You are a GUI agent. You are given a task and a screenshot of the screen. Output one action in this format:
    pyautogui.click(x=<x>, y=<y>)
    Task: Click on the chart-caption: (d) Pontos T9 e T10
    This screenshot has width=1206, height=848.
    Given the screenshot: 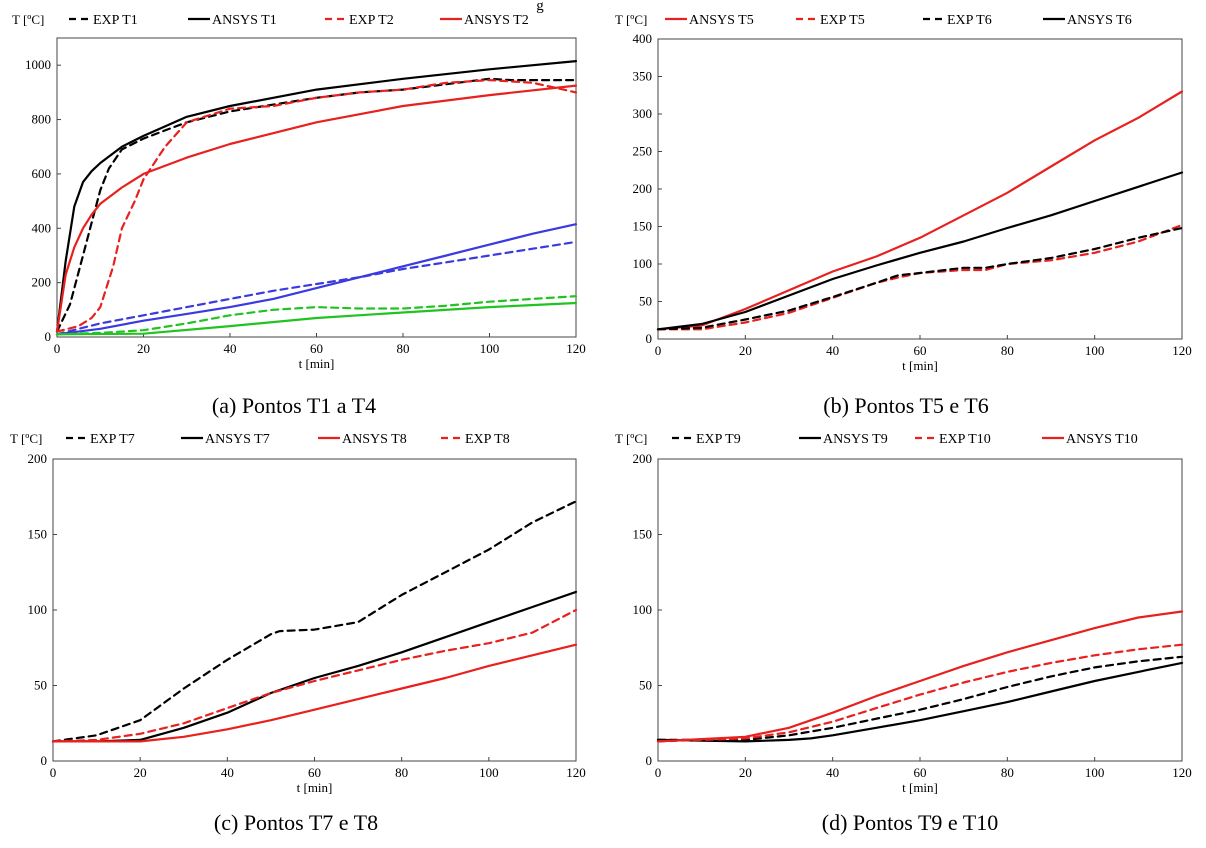 What is the action you would take?
    pyautogui.click(x=910, y=822)
    